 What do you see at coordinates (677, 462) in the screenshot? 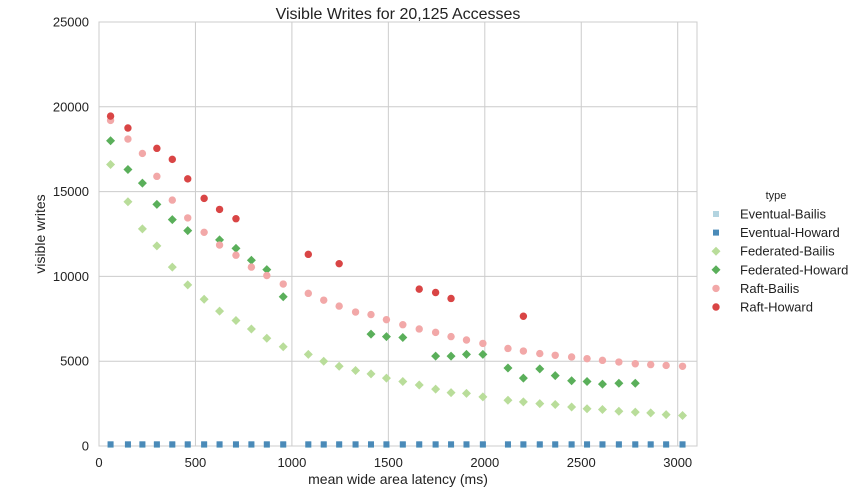
I see `x-tick-label: 3000` at bounding box center [677, 462].